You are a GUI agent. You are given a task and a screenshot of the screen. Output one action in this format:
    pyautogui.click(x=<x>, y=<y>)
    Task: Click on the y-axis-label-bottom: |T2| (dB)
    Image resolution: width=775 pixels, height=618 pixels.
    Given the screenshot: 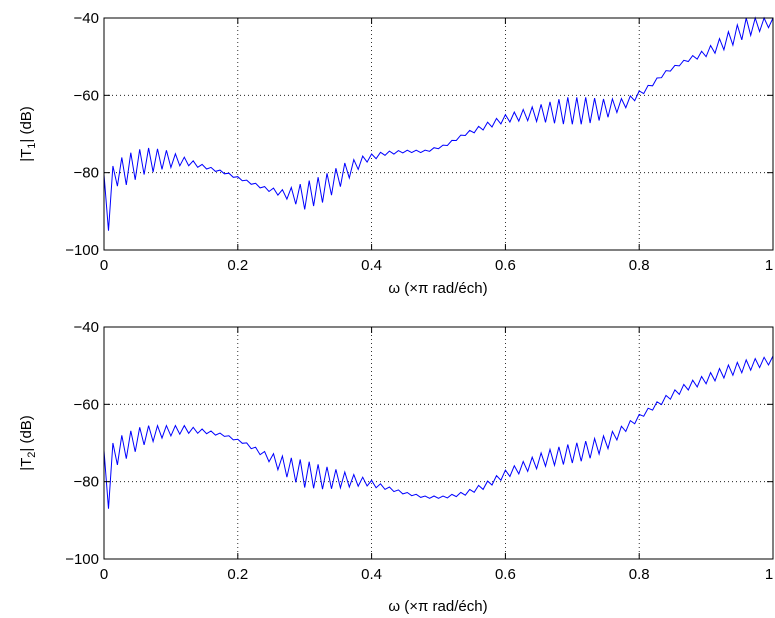 What is the action you would take?
    pyautogui.click(x=28, y=443)
    